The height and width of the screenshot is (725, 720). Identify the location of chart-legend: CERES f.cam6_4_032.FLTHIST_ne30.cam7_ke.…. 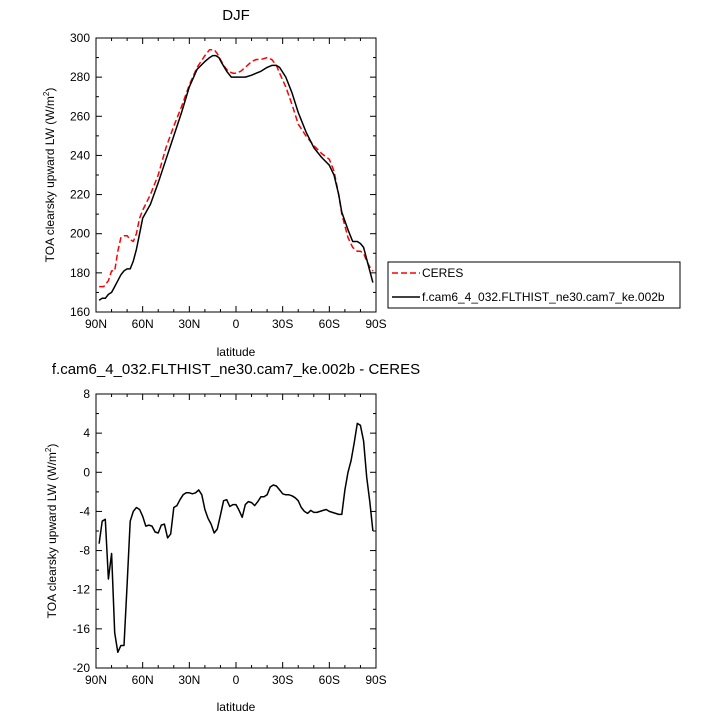
(534, 285).